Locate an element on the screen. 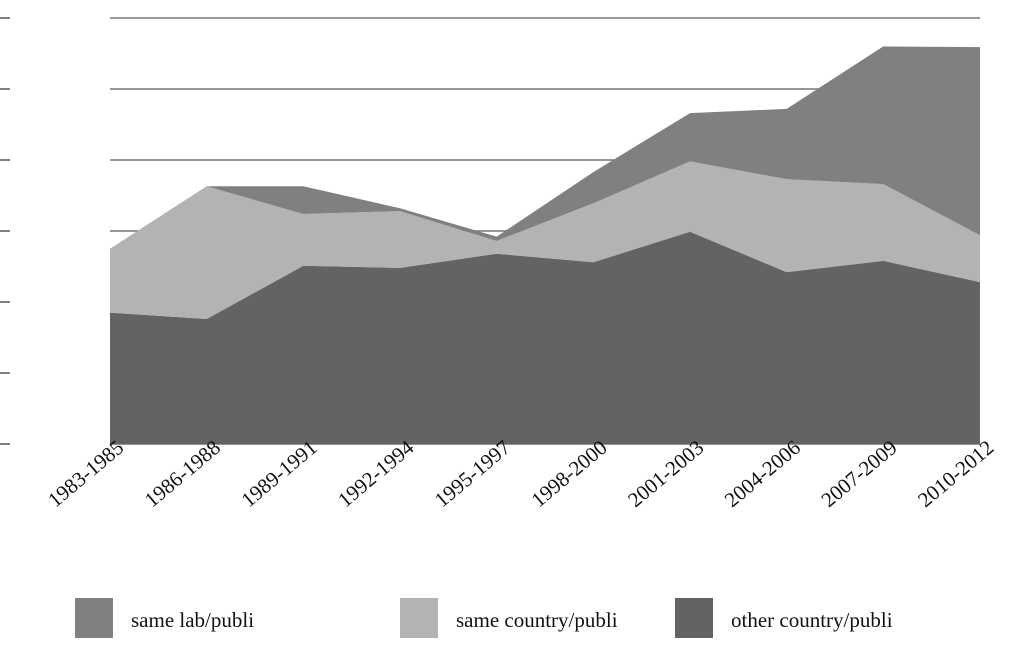 The width and height of the screenshot is (1022, 650). x-tick-label: 1995-1997 is located at coordinates (472, 473).